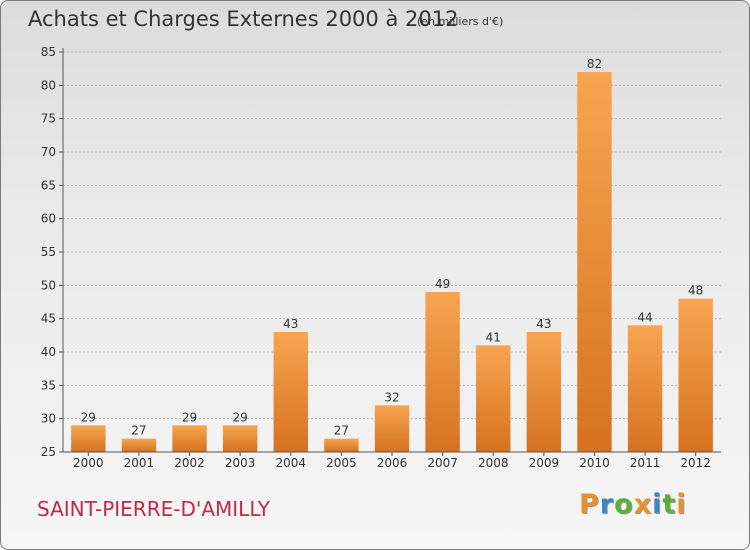  What do you see at coordinates (643, 504) in the screenshot?
I see `logo-letter: x` at bounding box center [643, 504].